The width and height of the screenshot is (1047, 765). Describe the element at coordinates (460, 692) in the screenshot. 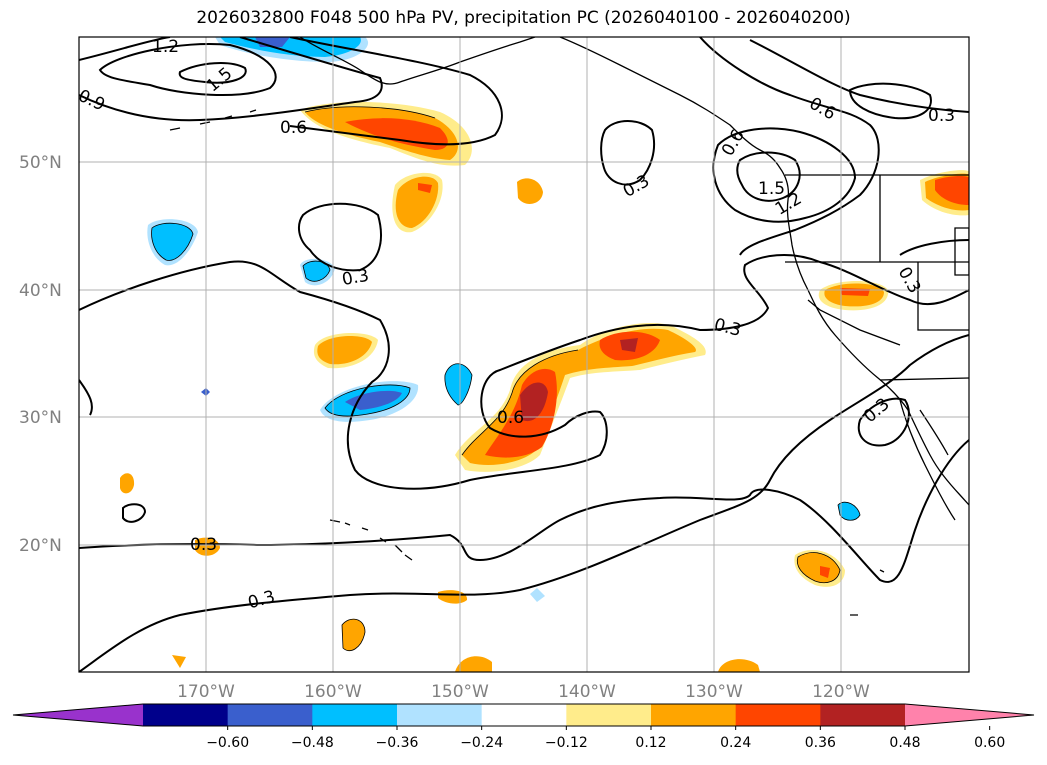

I see `lon-label: 150°W` at that location.